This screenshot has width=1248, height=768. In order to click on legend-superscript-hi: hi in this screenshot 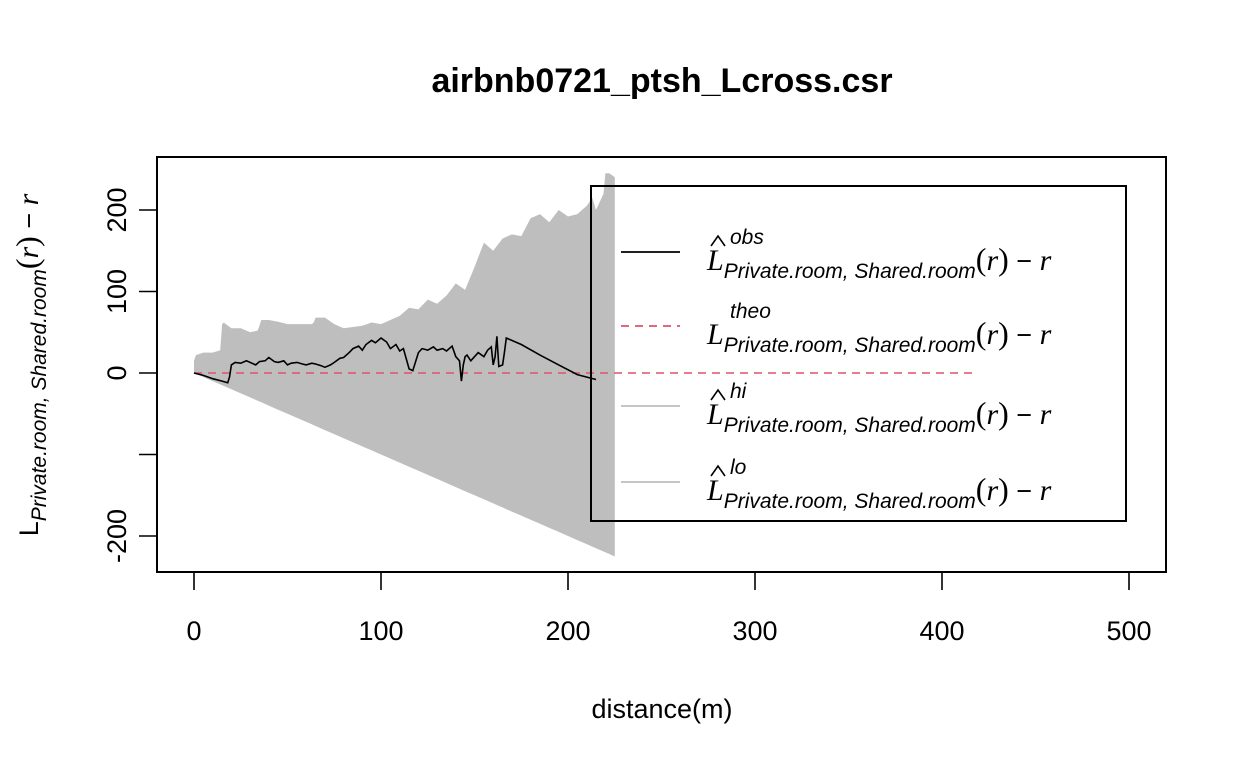, I will do `click(739, 391)`.